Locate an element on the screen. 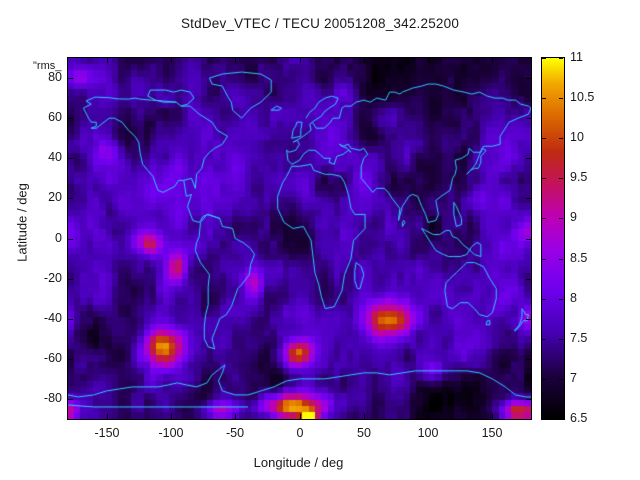  x-tick-label: -50 is located at coordinates (235, 433).